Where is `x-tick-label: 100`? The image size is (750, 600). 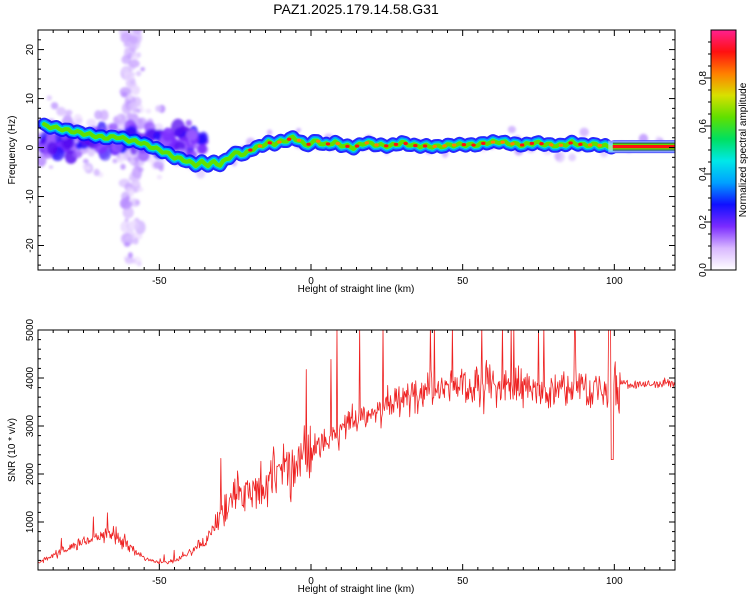
x-tick-label: 100 is located at coordinates (614, 281).